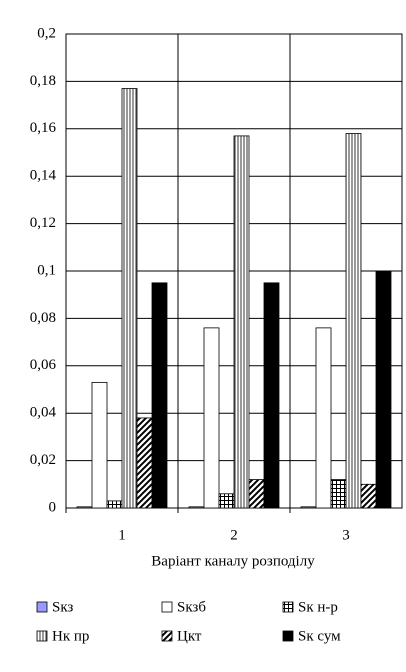  Describe the element at coordinates (122, 535) in the screenshot. I see `x-tick-label: 1` at that location.